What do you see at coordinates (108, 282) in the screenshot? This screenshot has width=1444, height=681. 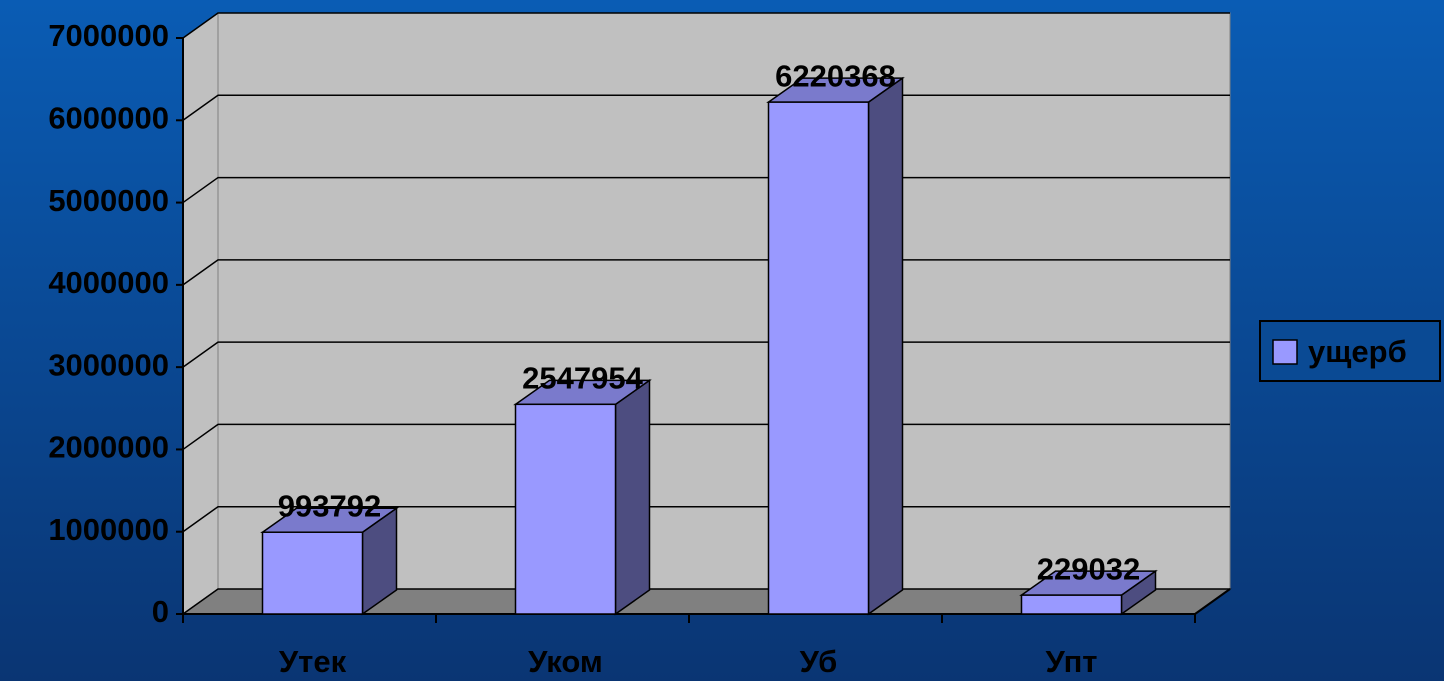 I see `y-tick-label: 4000000` at bounding box center [108, 282].